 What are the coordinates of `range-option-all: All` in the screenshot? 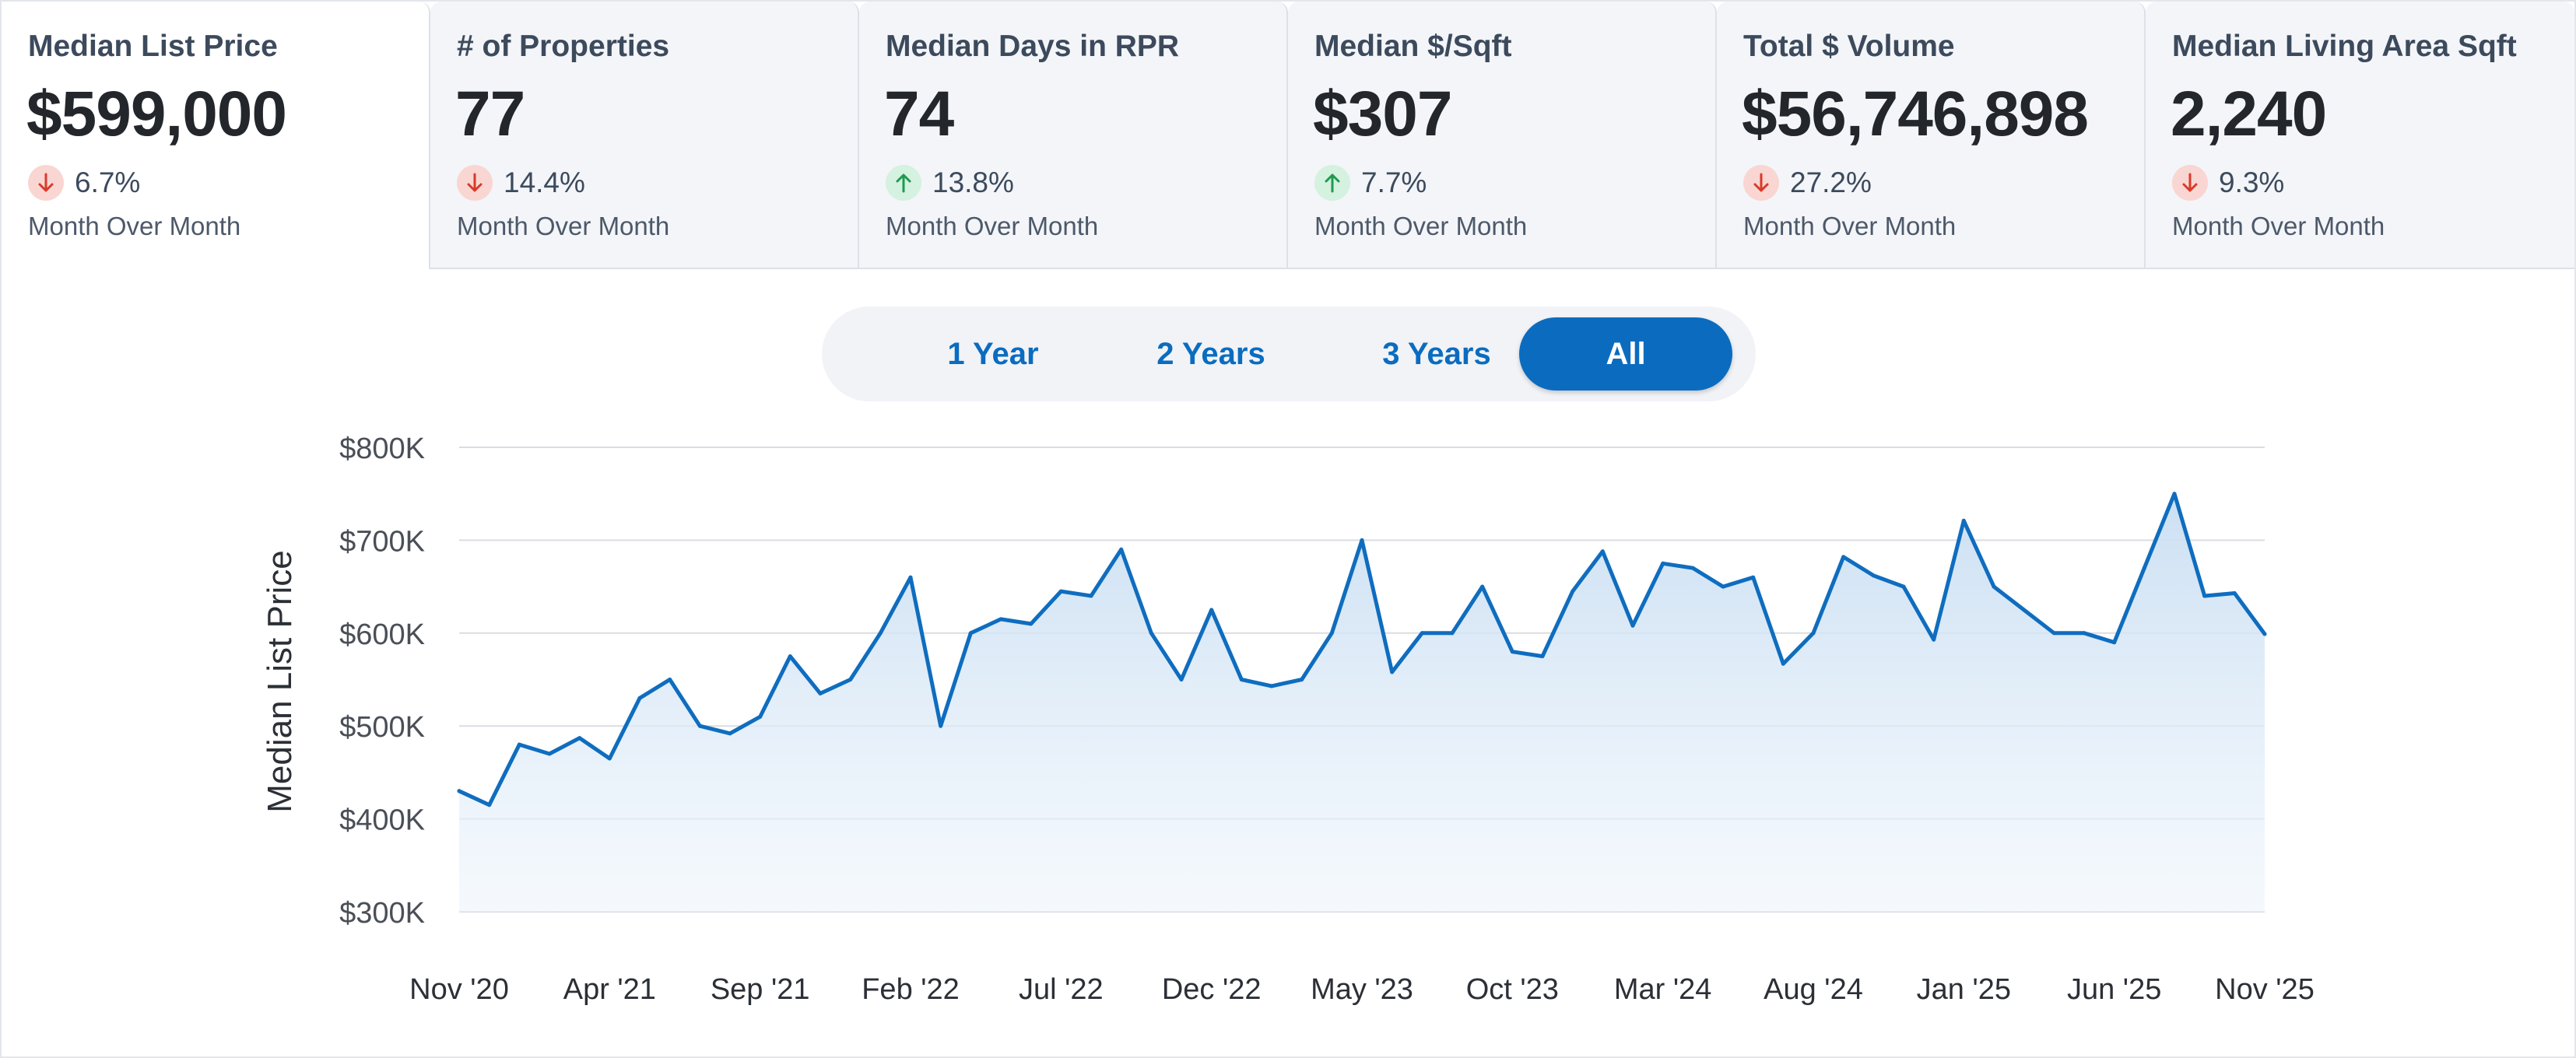 It's located at (1626, 354).